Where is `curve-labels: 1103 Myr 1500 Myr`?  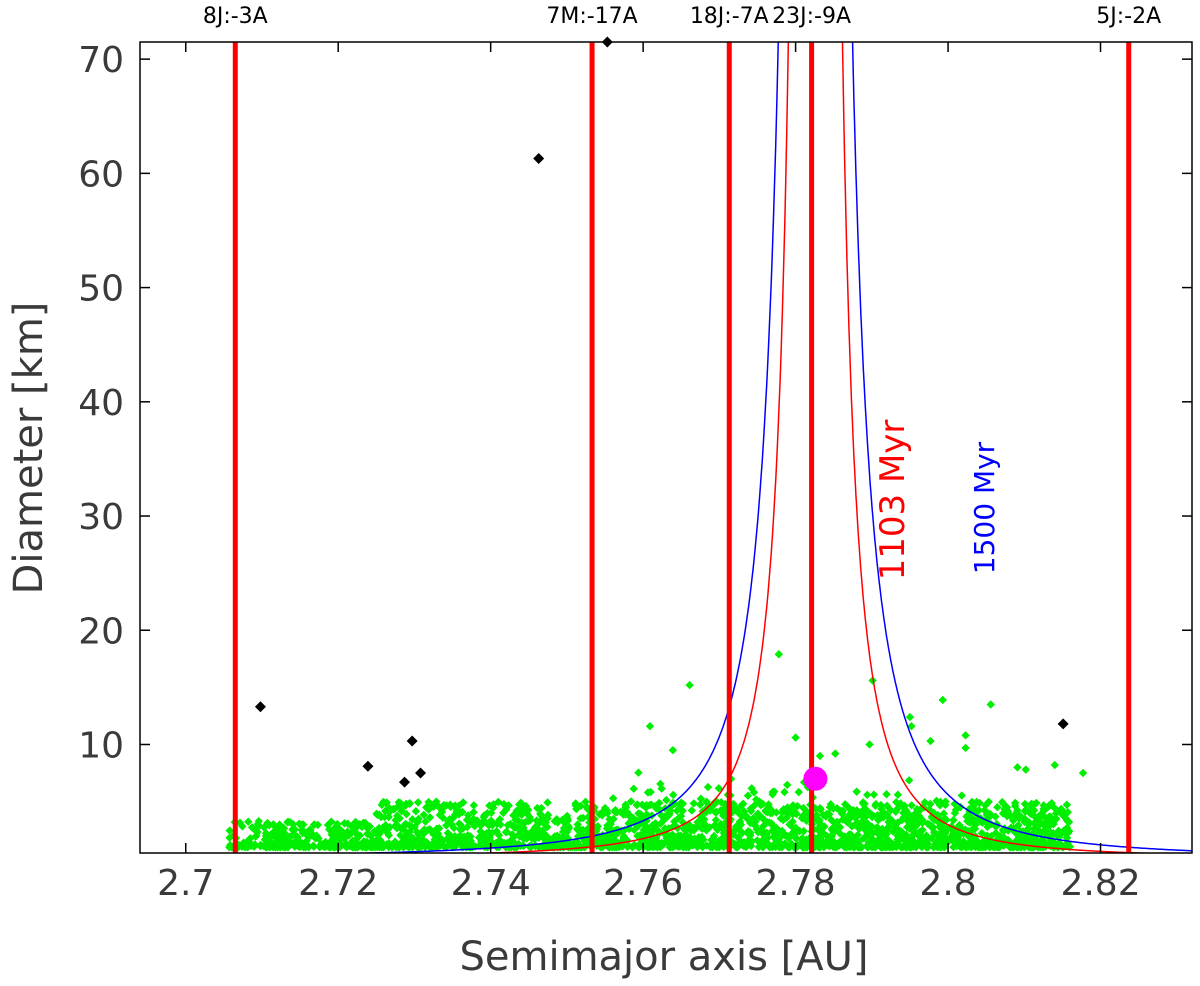
curve-labels: 1103 Myr 1500 Myr is located at coordinates (937, 500).